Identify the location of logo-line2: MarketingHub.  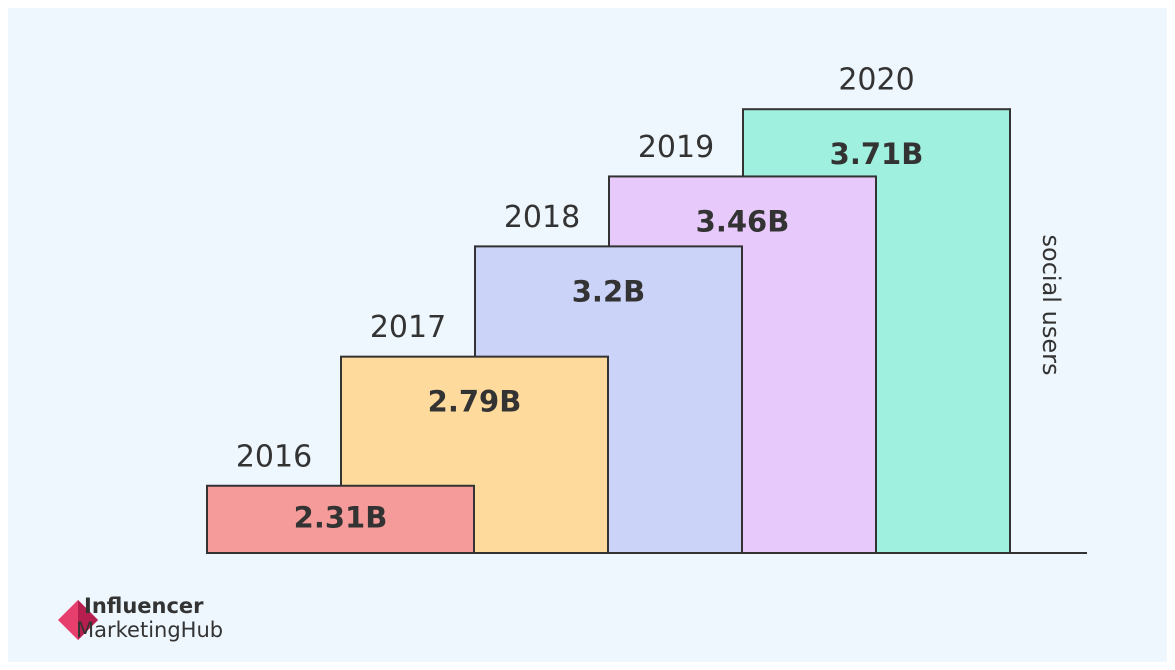
(149, 630).